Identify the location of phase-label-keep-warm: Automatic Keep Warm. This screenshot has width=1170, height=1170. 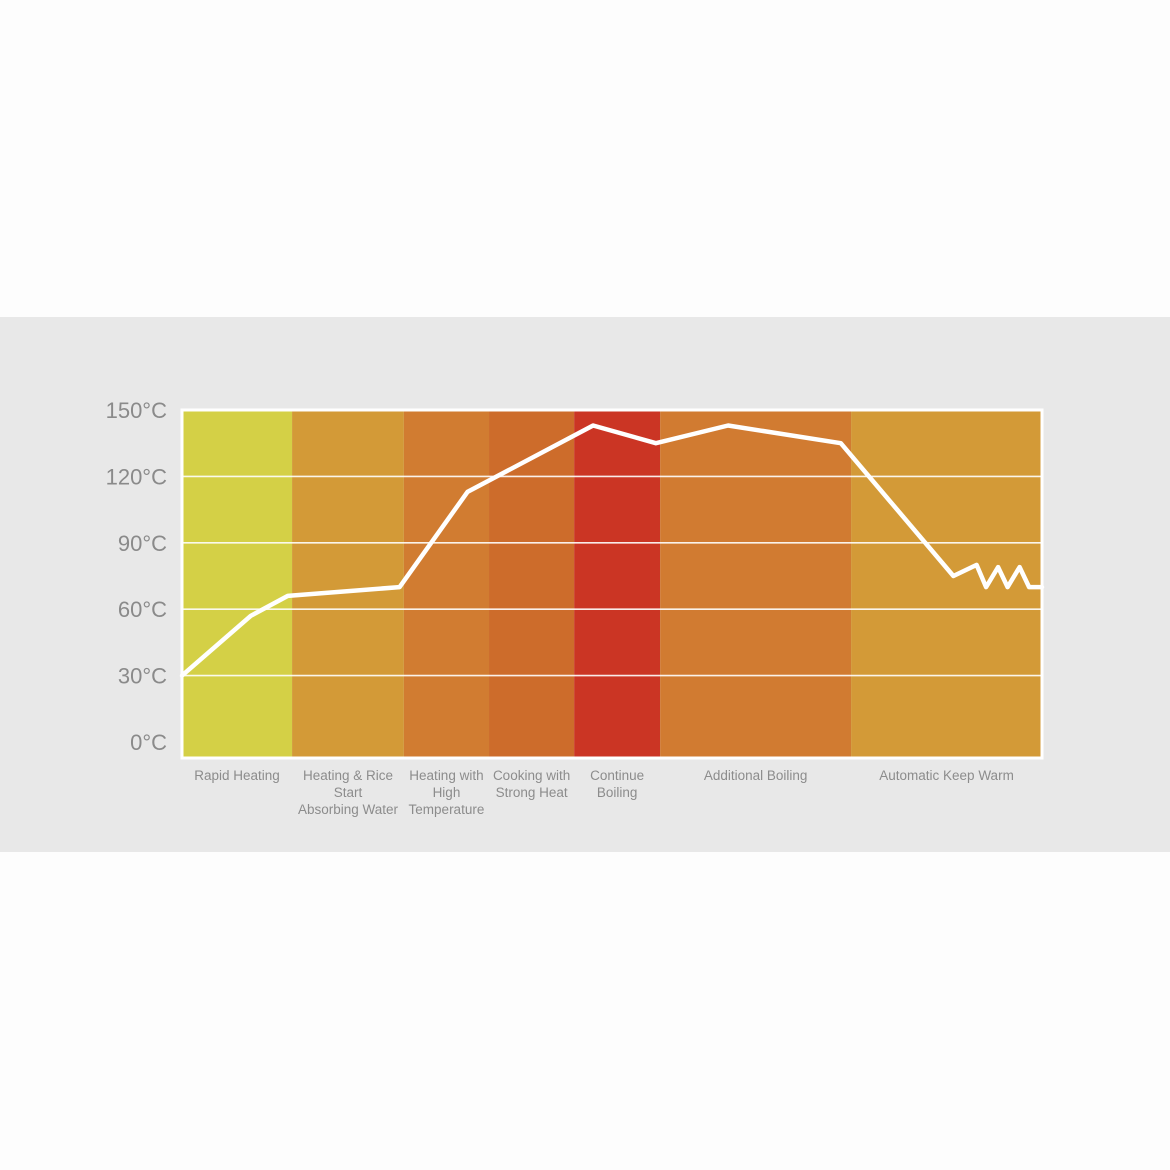
(946, 775).